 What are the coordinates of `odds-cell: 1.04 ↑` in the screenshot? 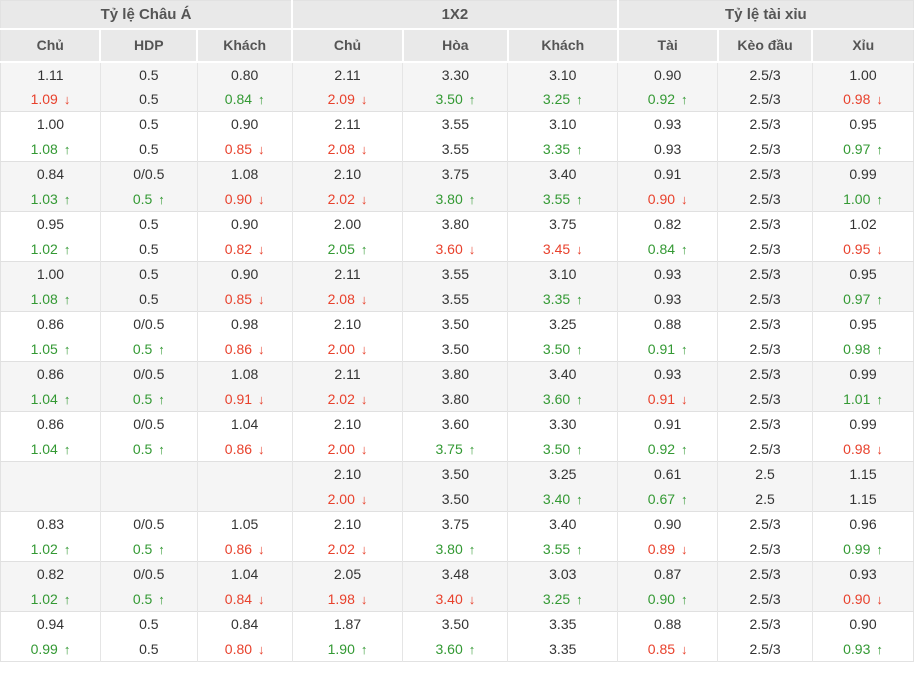 It's located at (50, 399).